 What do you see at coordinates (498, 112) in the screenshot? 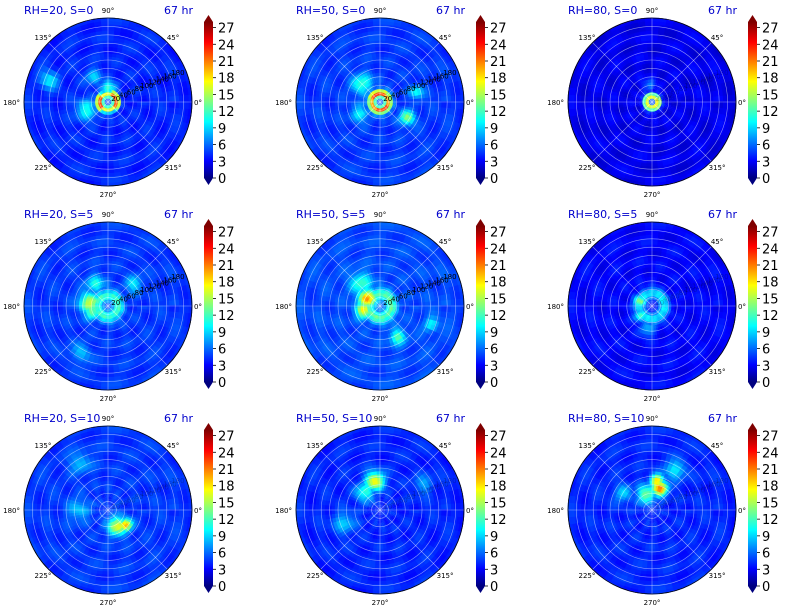
I see `colorbar-tick-label: 12` at bounding box center [498, 112].